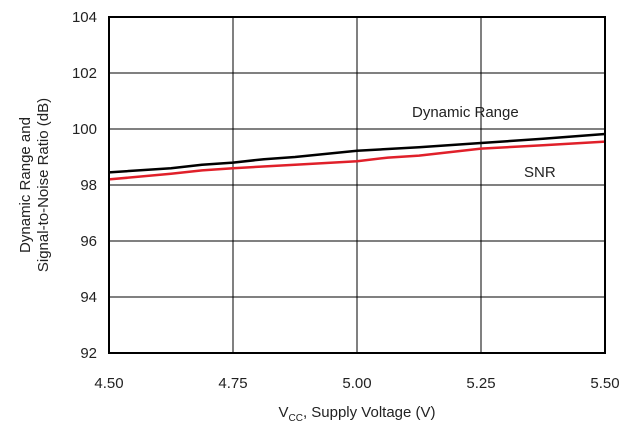 This screenshot has height=431, width=636. What do you see at coordinates (84, 17) in the screenshot?
I see `y-tick-label-6: 104` at bounding box center [84, 17].